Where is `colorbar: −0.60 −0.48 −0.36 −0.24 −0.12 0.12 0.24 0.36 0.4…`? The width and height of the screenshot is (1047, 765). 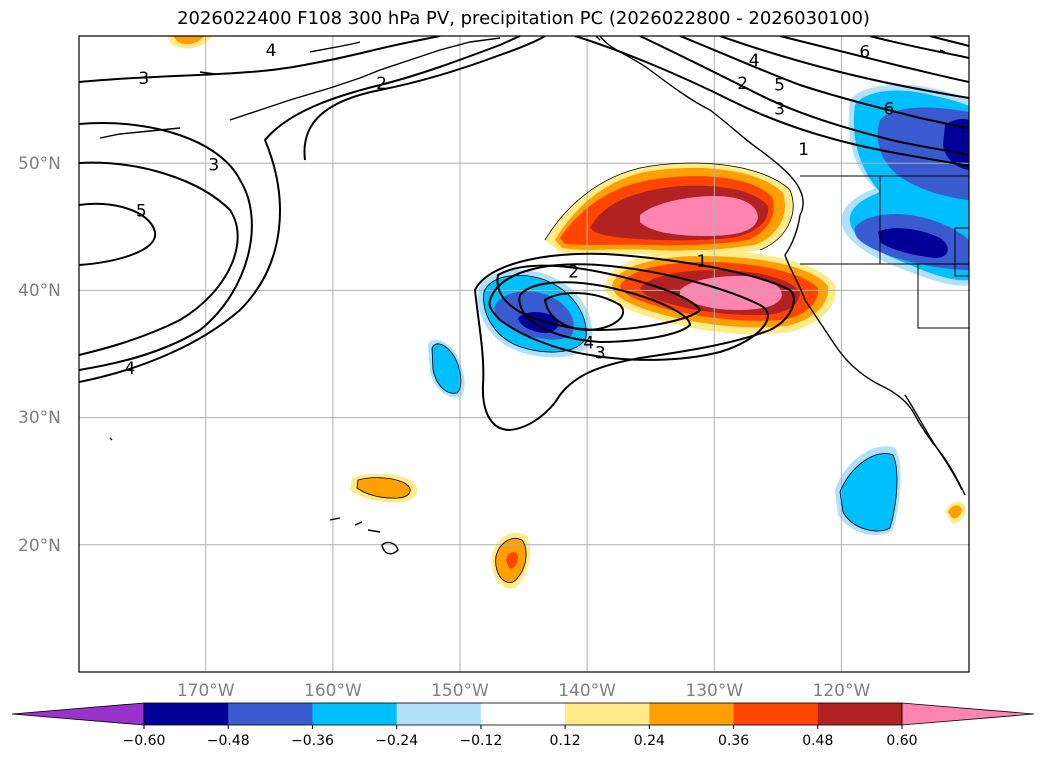 colorbar: −0.60 −0.48 −0.36 −0.24 −0.12 0.12 0.24 0.36 0.4… is located at coordinates (523, 725).